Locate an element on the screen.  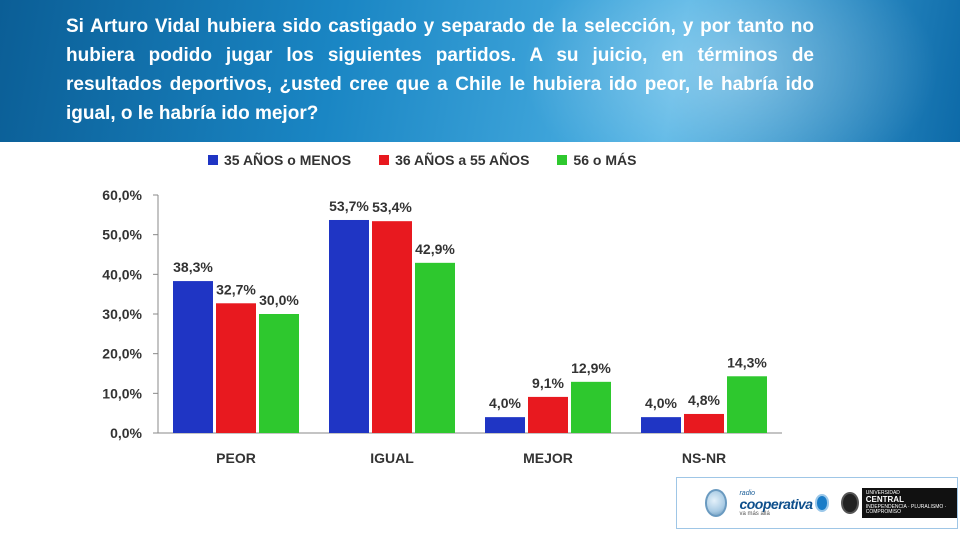
header-glow is located at coordinates (730, 71).